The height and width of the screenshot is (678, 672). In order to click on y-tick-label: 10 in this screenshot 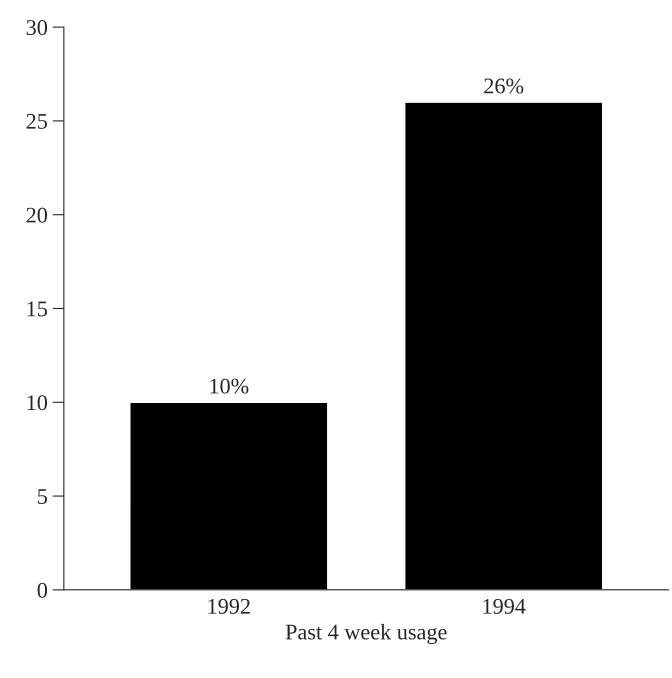, I will do `click(38, 402)`.